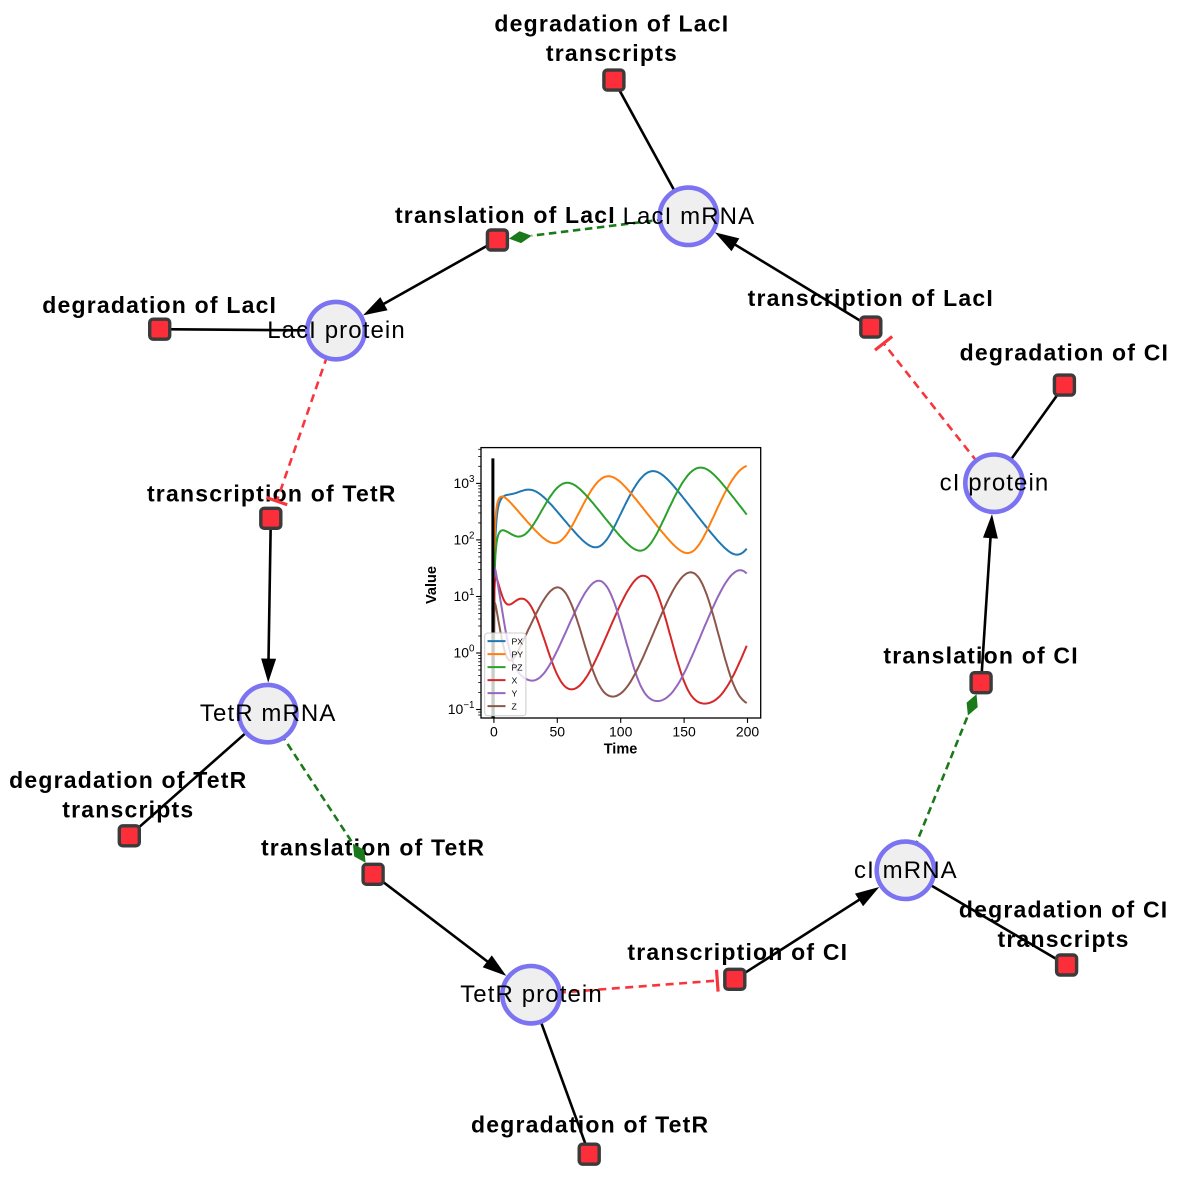  What do you see at coordinates (748, 732) in the screenshot?
I see `svg-text: 200` at bounding box center [748, 732].